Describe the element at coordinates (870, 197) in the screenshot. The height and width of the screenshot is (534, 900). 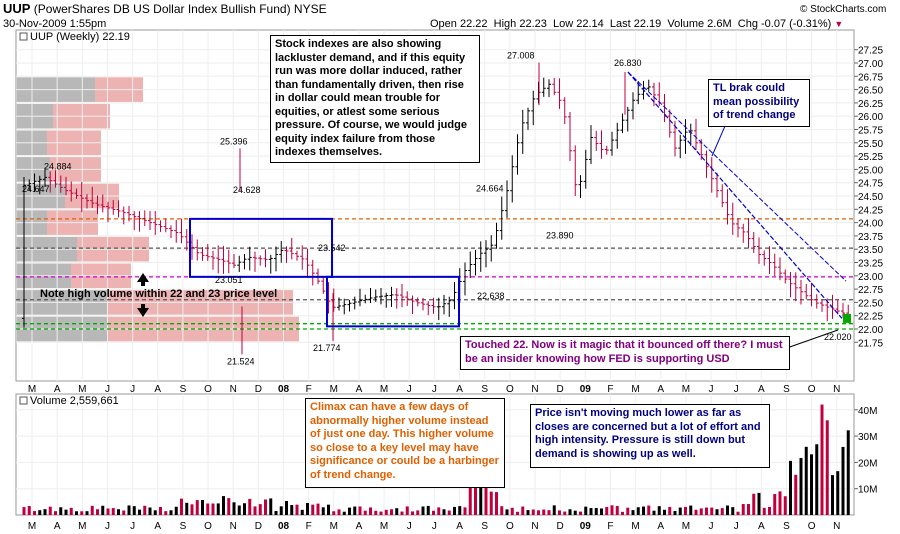
I see `price-tick-label: 24.50` at that location.